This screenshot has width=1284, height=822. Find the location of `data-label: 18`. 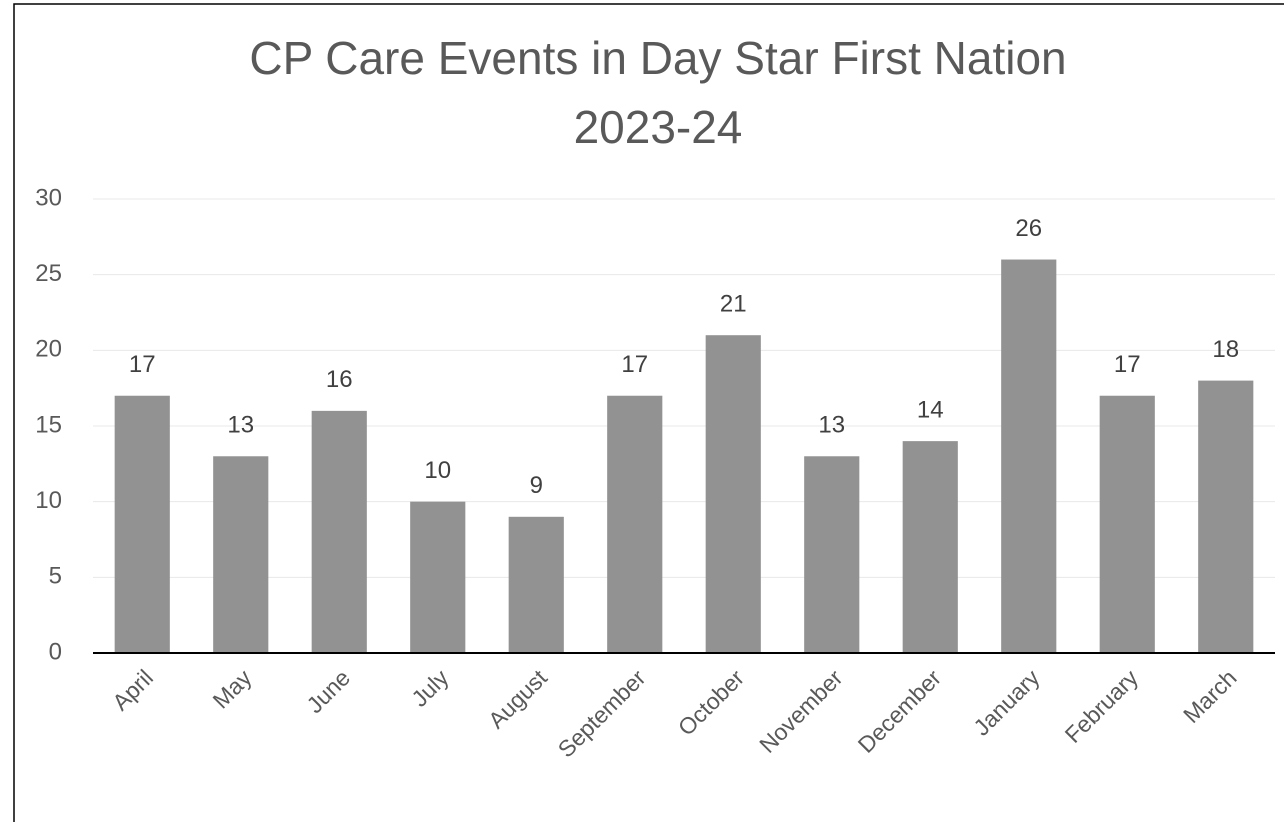

data-label: 18 is located at coordinates (1225, 349).